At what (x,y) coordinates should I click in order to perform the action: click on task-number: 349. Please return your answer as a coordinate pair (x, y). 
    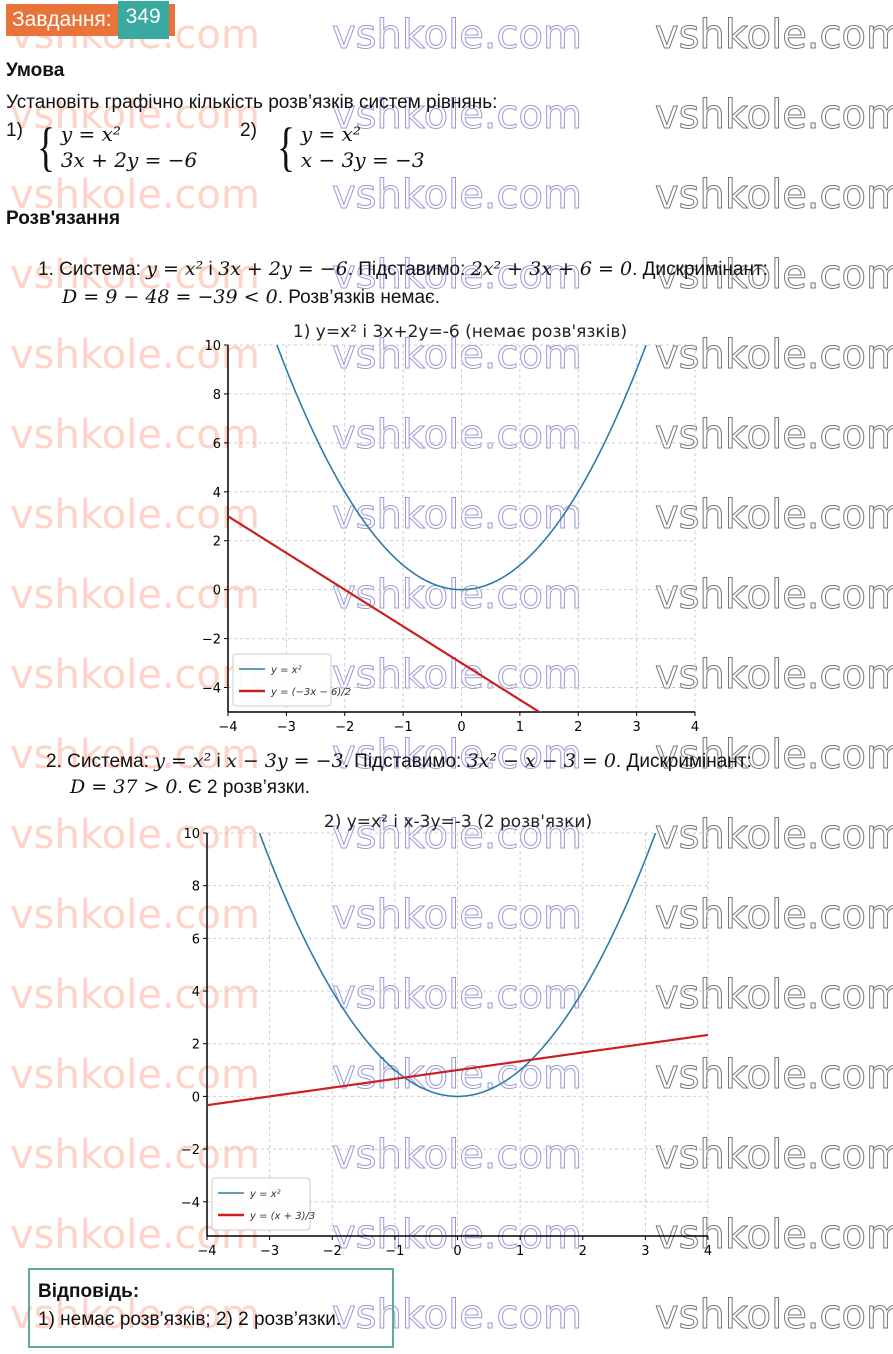
    Looking at the image, I should click on (143, 20).